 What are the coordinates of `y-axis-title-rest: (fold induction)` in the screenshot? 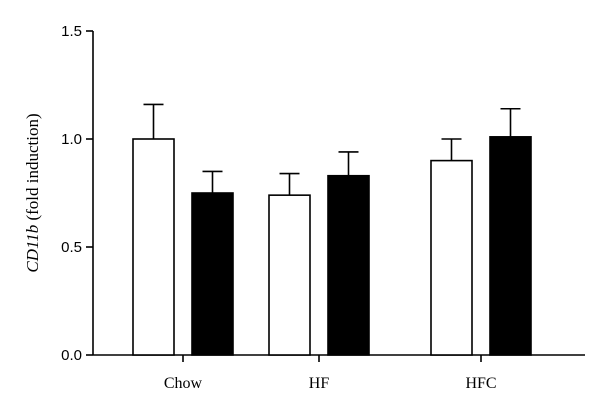 It's located at (32, 168).